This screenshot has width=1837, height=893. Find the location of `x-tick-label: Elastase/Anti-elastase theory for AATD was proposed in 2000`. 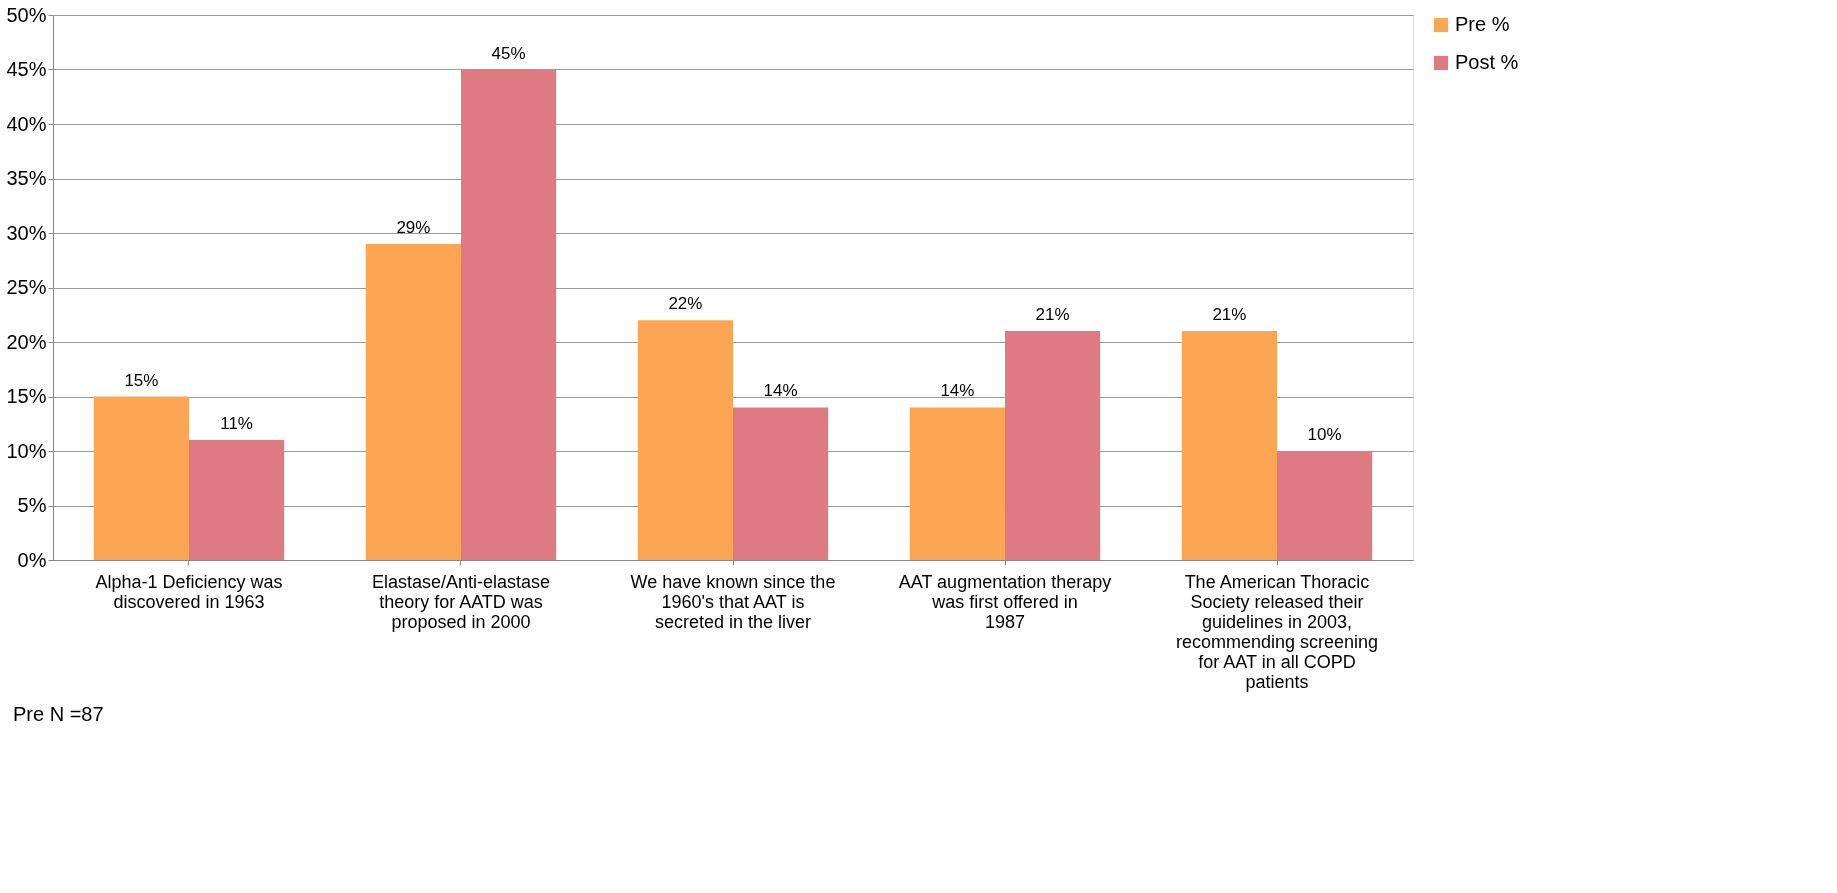

x-tick-label: Elastase/Anti-elastase theory for AATD was proposed in 2000 is located at coordinates (461, 601).